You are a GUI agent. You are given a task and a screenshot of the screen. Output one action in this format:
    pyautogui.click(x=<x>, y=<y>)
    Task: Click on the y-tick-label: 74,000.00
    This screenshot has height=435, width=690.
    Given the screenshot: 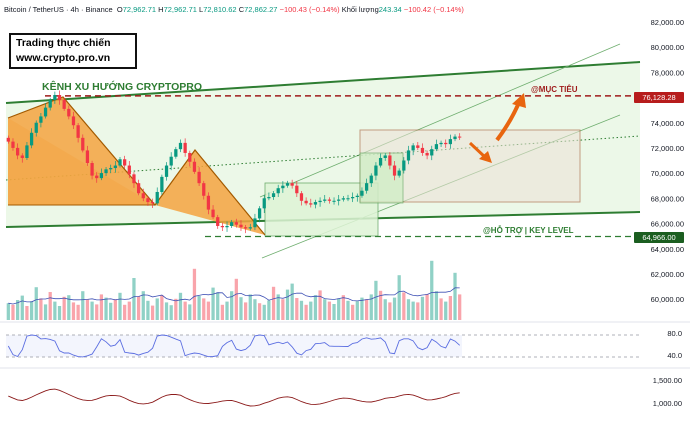 What is the action you would take?
    pyautogui.click(x=667, y=123)
    